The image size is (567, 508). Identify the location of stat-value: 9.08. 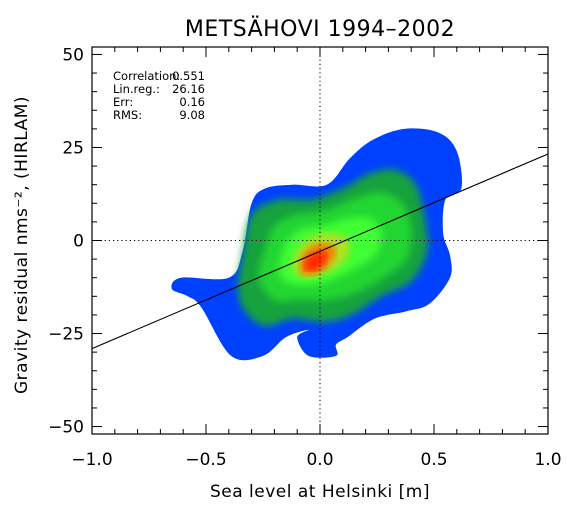
(192, 115).